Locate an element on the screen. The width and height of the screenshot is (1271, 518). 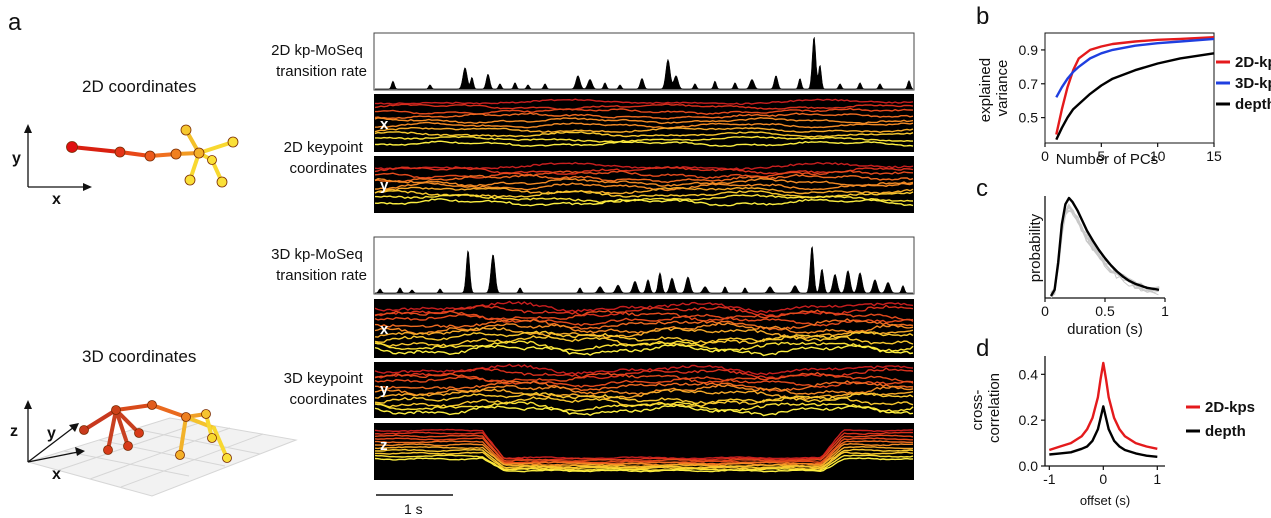
skeleton-3d-joints is located at coordinates (155, 431).